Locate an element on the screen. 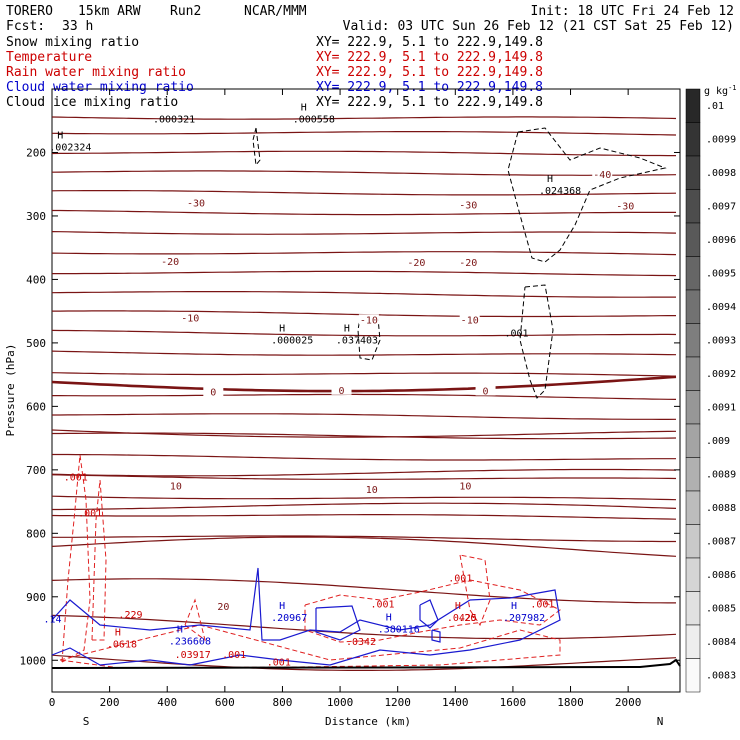 The height and width of the screenshot is (740, 740). zero-isotherm is located at coordinates (364, 384).